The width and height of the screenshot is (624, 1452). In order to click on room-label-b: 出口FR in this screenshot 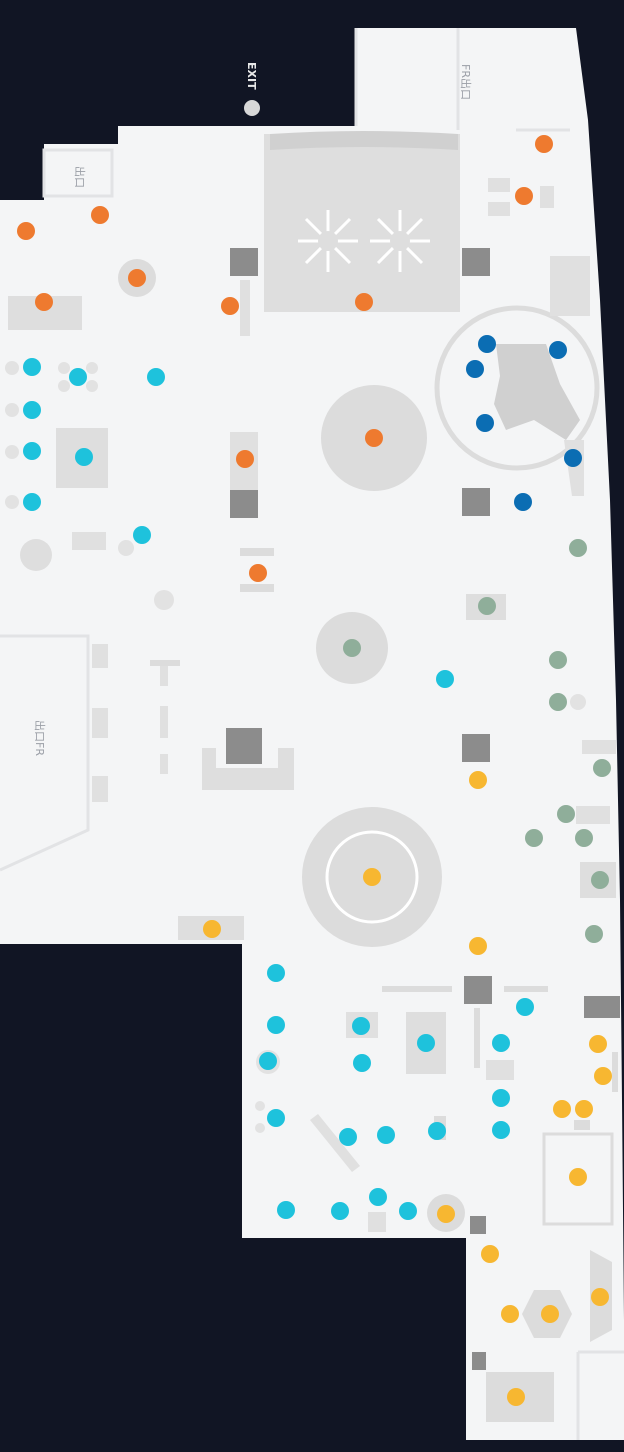, I will do `click(40, 738)`.